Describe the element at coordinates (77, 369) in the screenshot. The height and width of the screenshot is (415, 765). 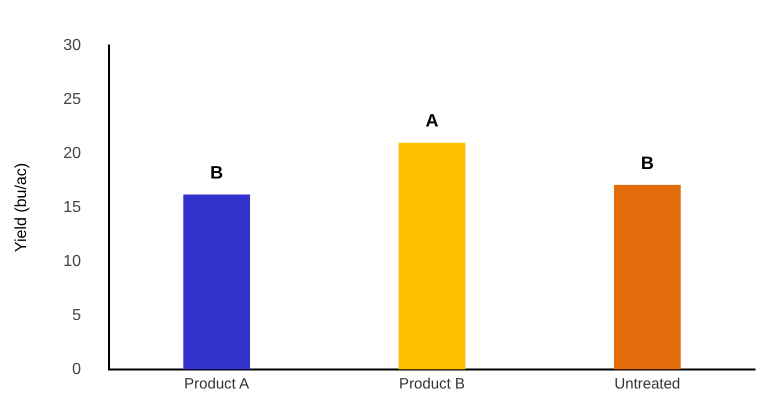
I see `y-tick-label: 0` at that location.